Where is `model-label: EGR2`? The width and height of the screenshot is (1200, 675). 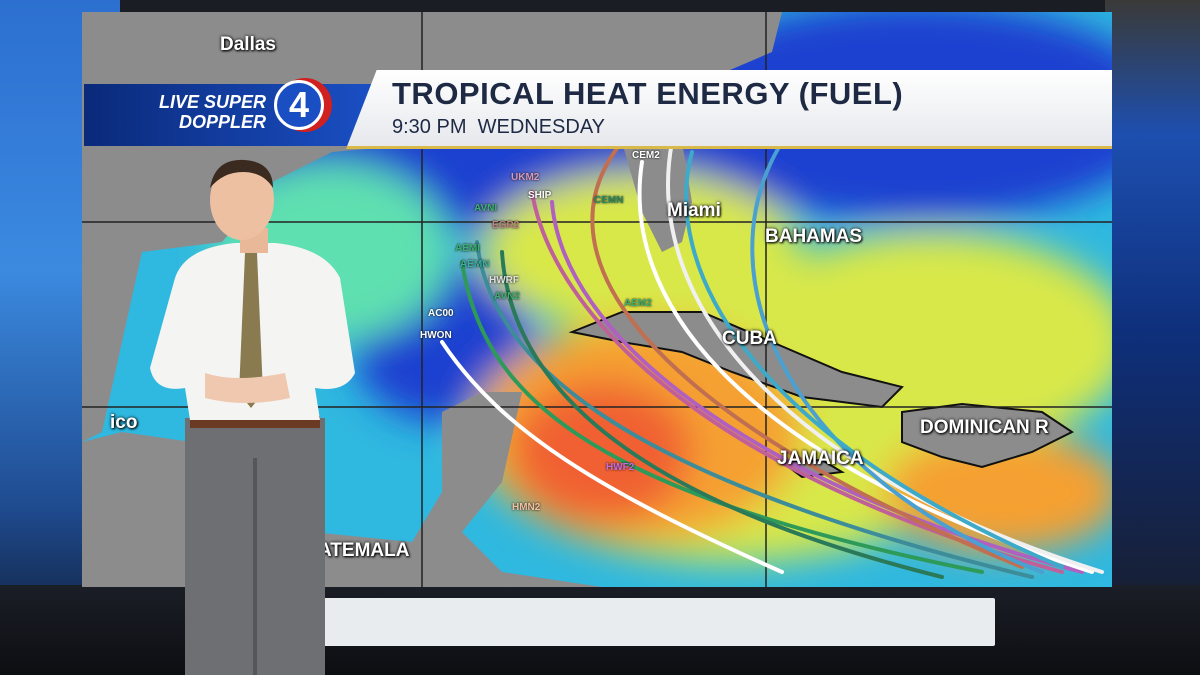
model-label: EGR2 is located at coordinates (506, 225).